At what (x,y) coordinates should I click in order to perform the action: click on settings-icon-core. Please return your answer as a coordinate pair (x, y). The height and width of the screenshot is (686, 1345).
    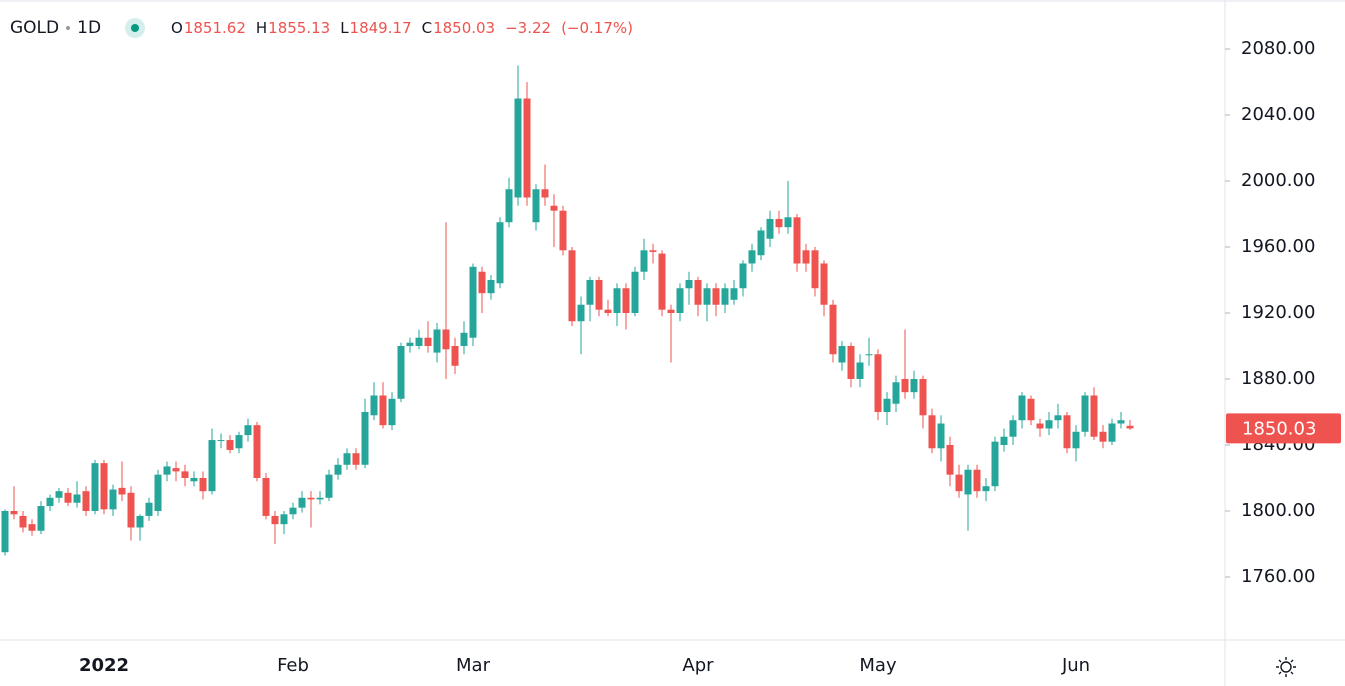
    Looking at the image, I should click on (1286, 667).